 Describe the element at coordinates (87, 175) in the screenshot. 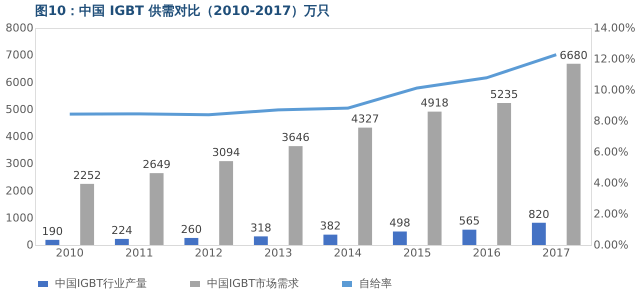

I see `data-label: 2252` at that location.